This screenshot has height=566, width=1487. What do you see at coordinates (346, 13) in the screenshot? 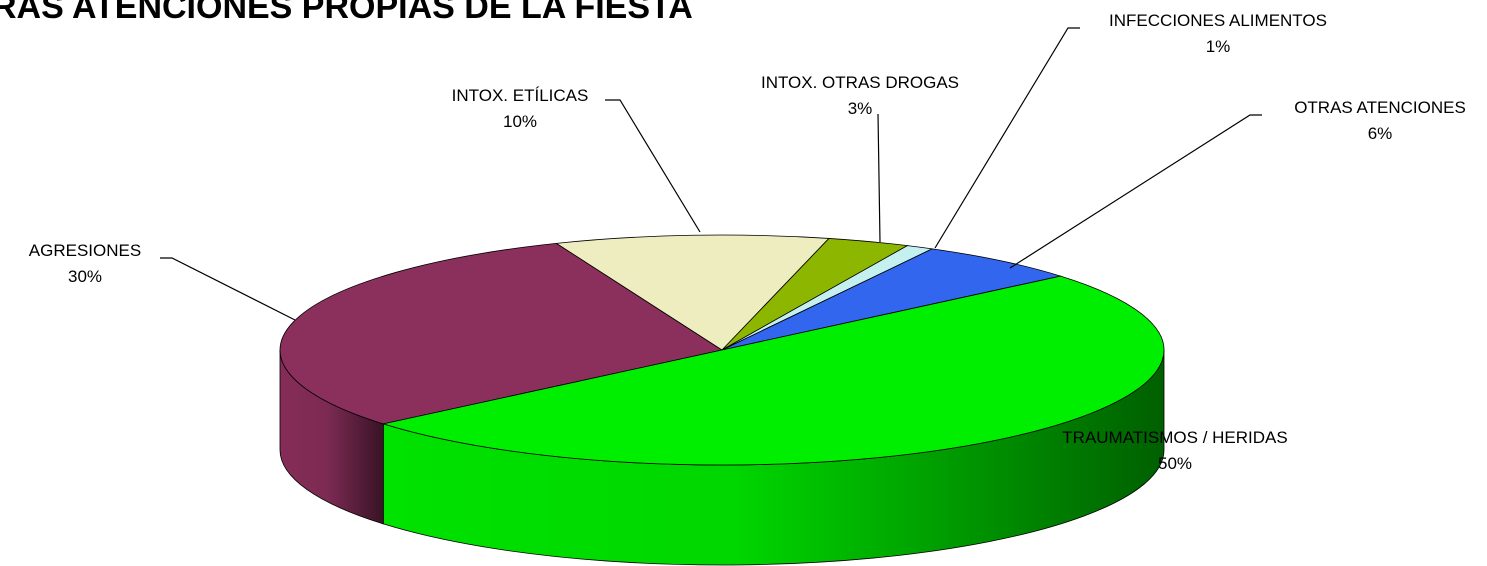
I see `chart-title: RAS ATENCIONES PROPIAS DE LA FIESTA` at bounding box center [346, 13].